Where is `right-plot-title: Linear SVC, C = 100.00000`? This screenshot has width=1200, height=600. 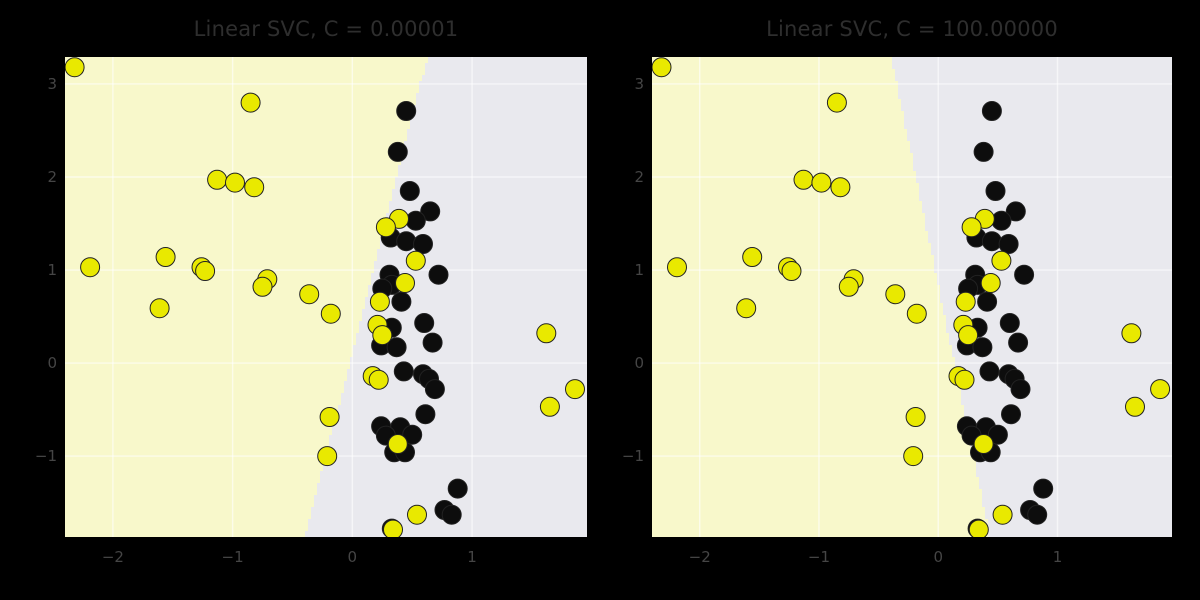 right-plot-title: Linear SVC, C = 100.00000 is located at coordinates (912, 29).